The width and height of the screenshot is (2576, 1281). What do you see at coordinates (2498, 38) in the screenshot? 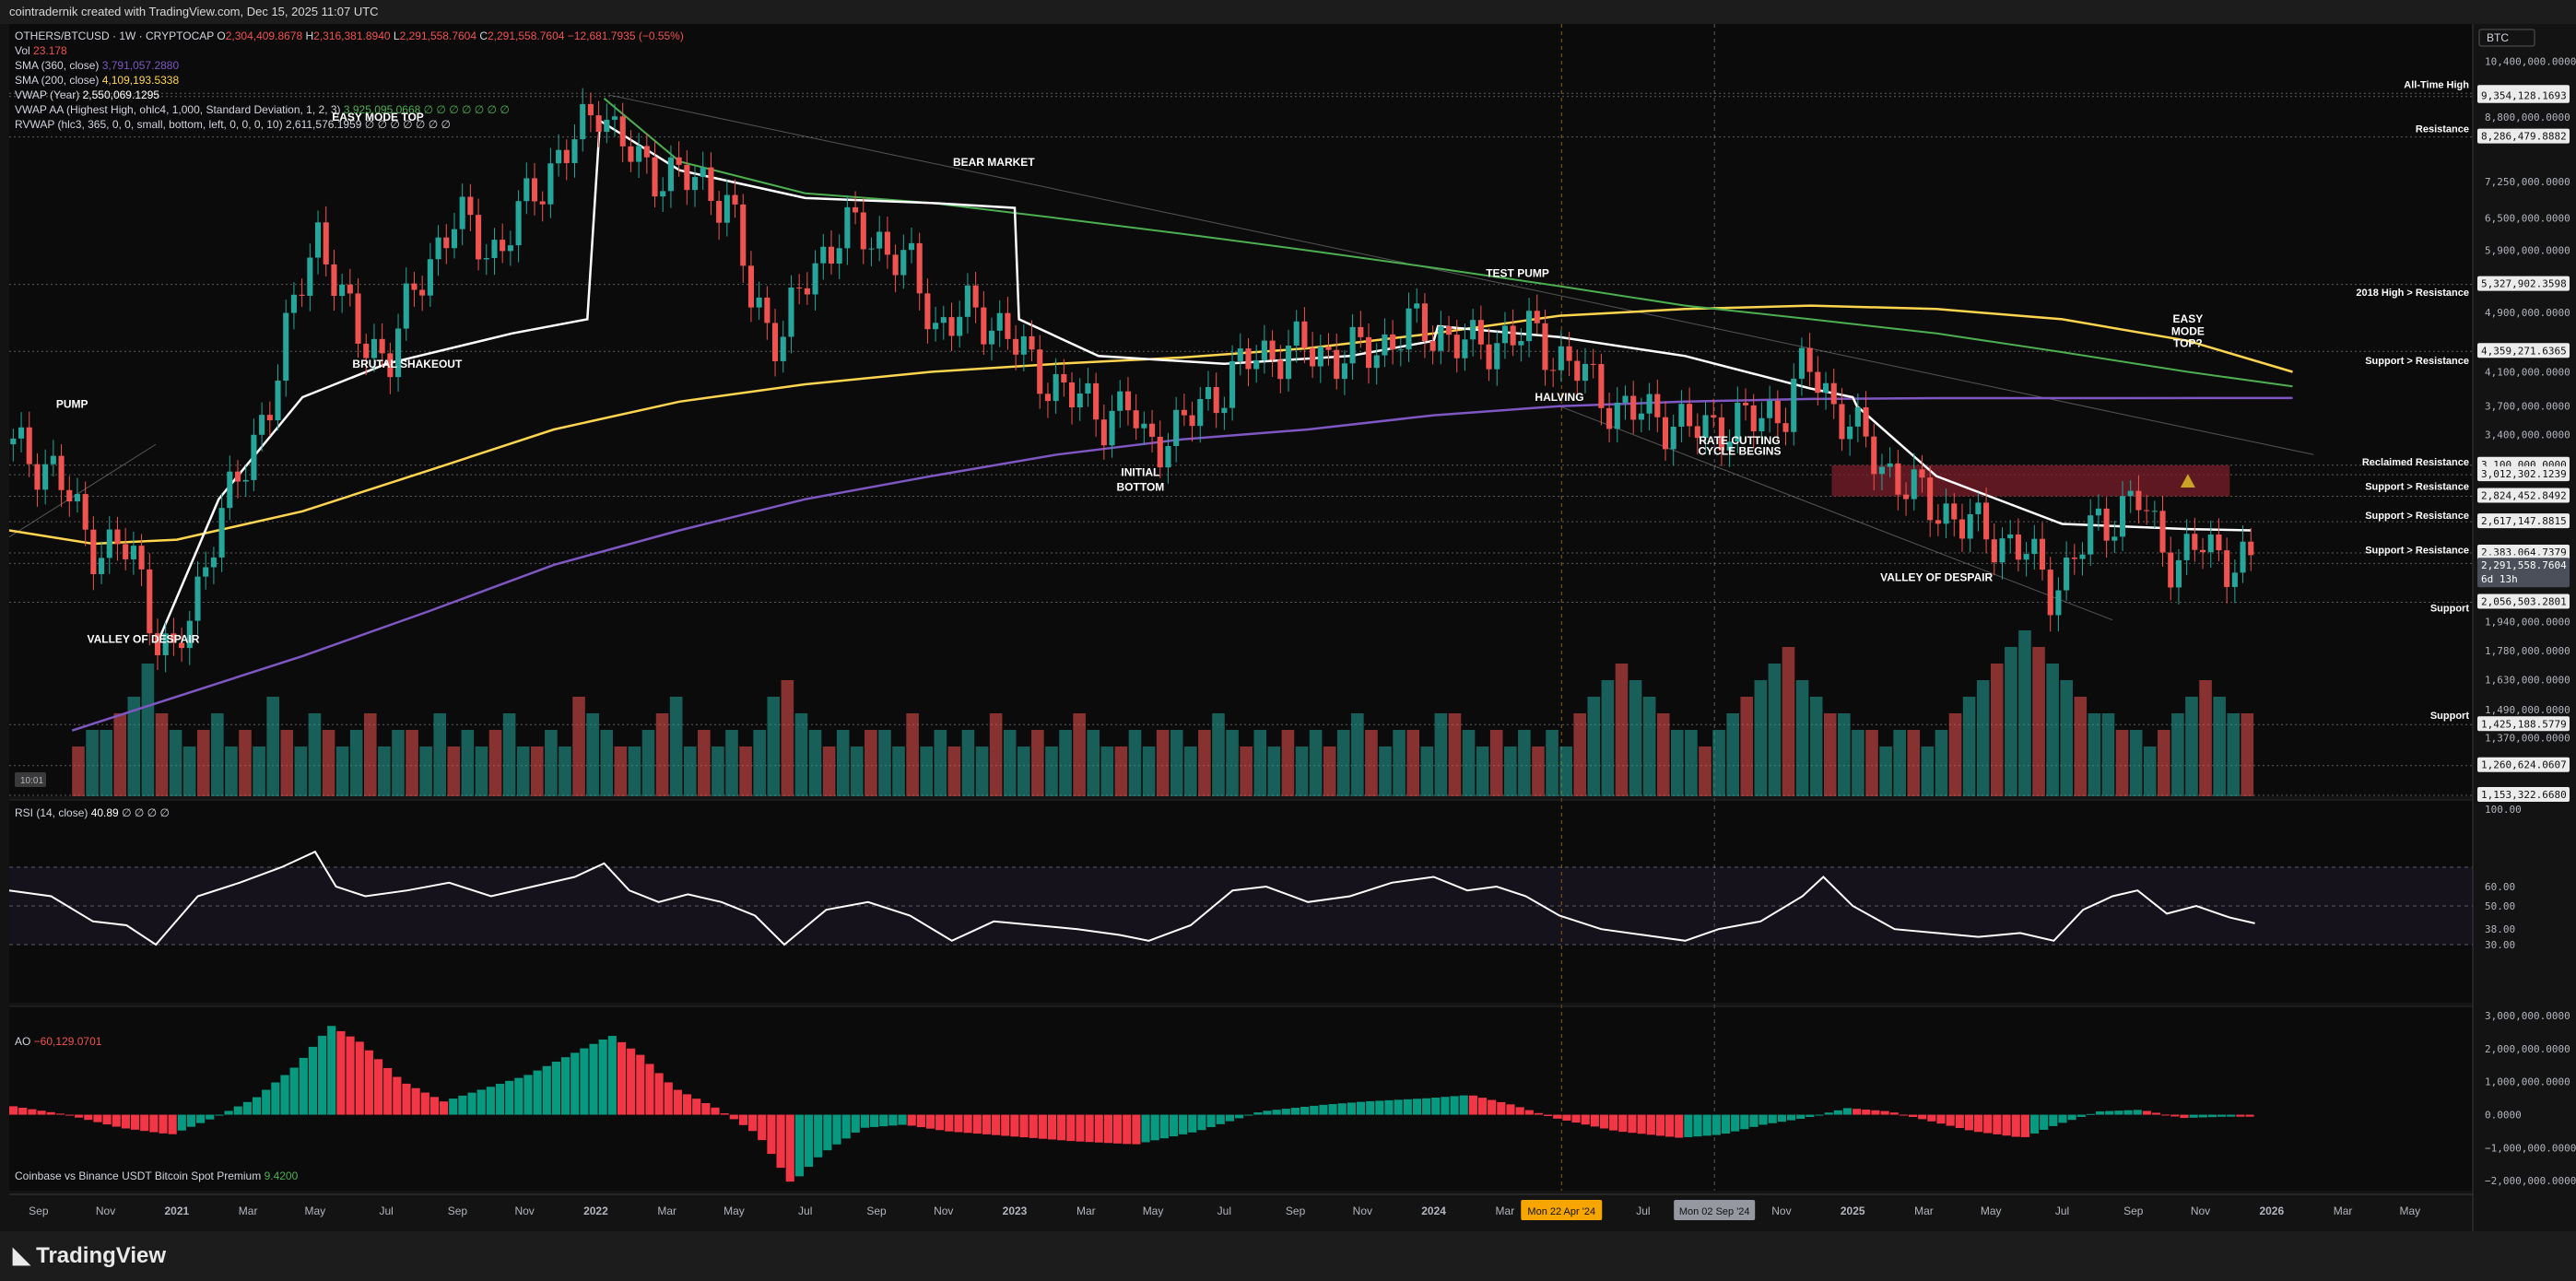
I see `currency-badge-text: BTC` at bounding box center [2498, 38].